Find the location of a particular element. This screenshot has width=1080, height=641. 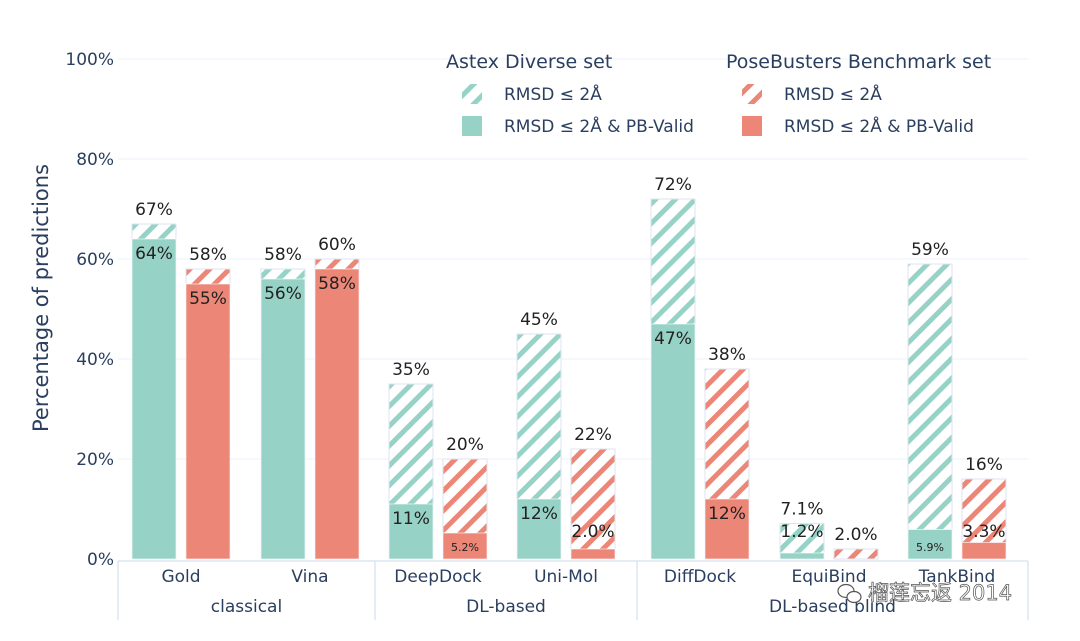

bar-label-valid: 2.0% is located at coordinates (592, 532).